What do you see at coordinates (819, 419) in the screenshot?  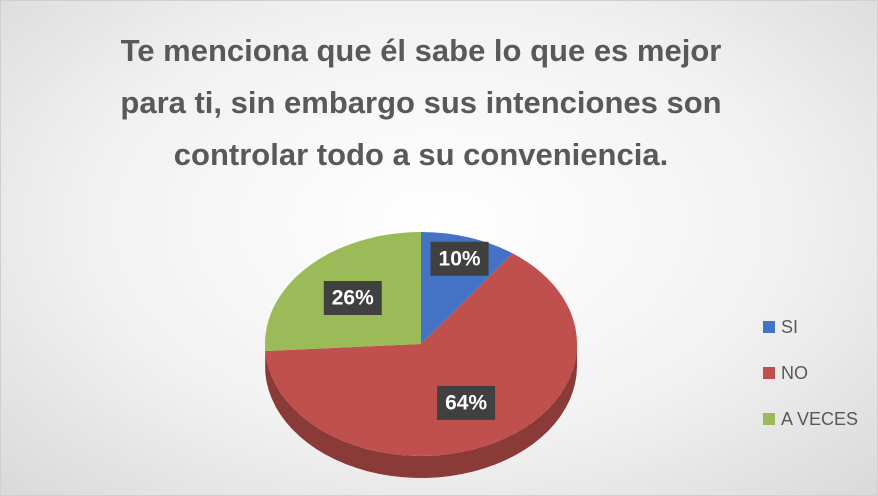 I see `legend-label: A VECES` at bounding box center [819, 419].